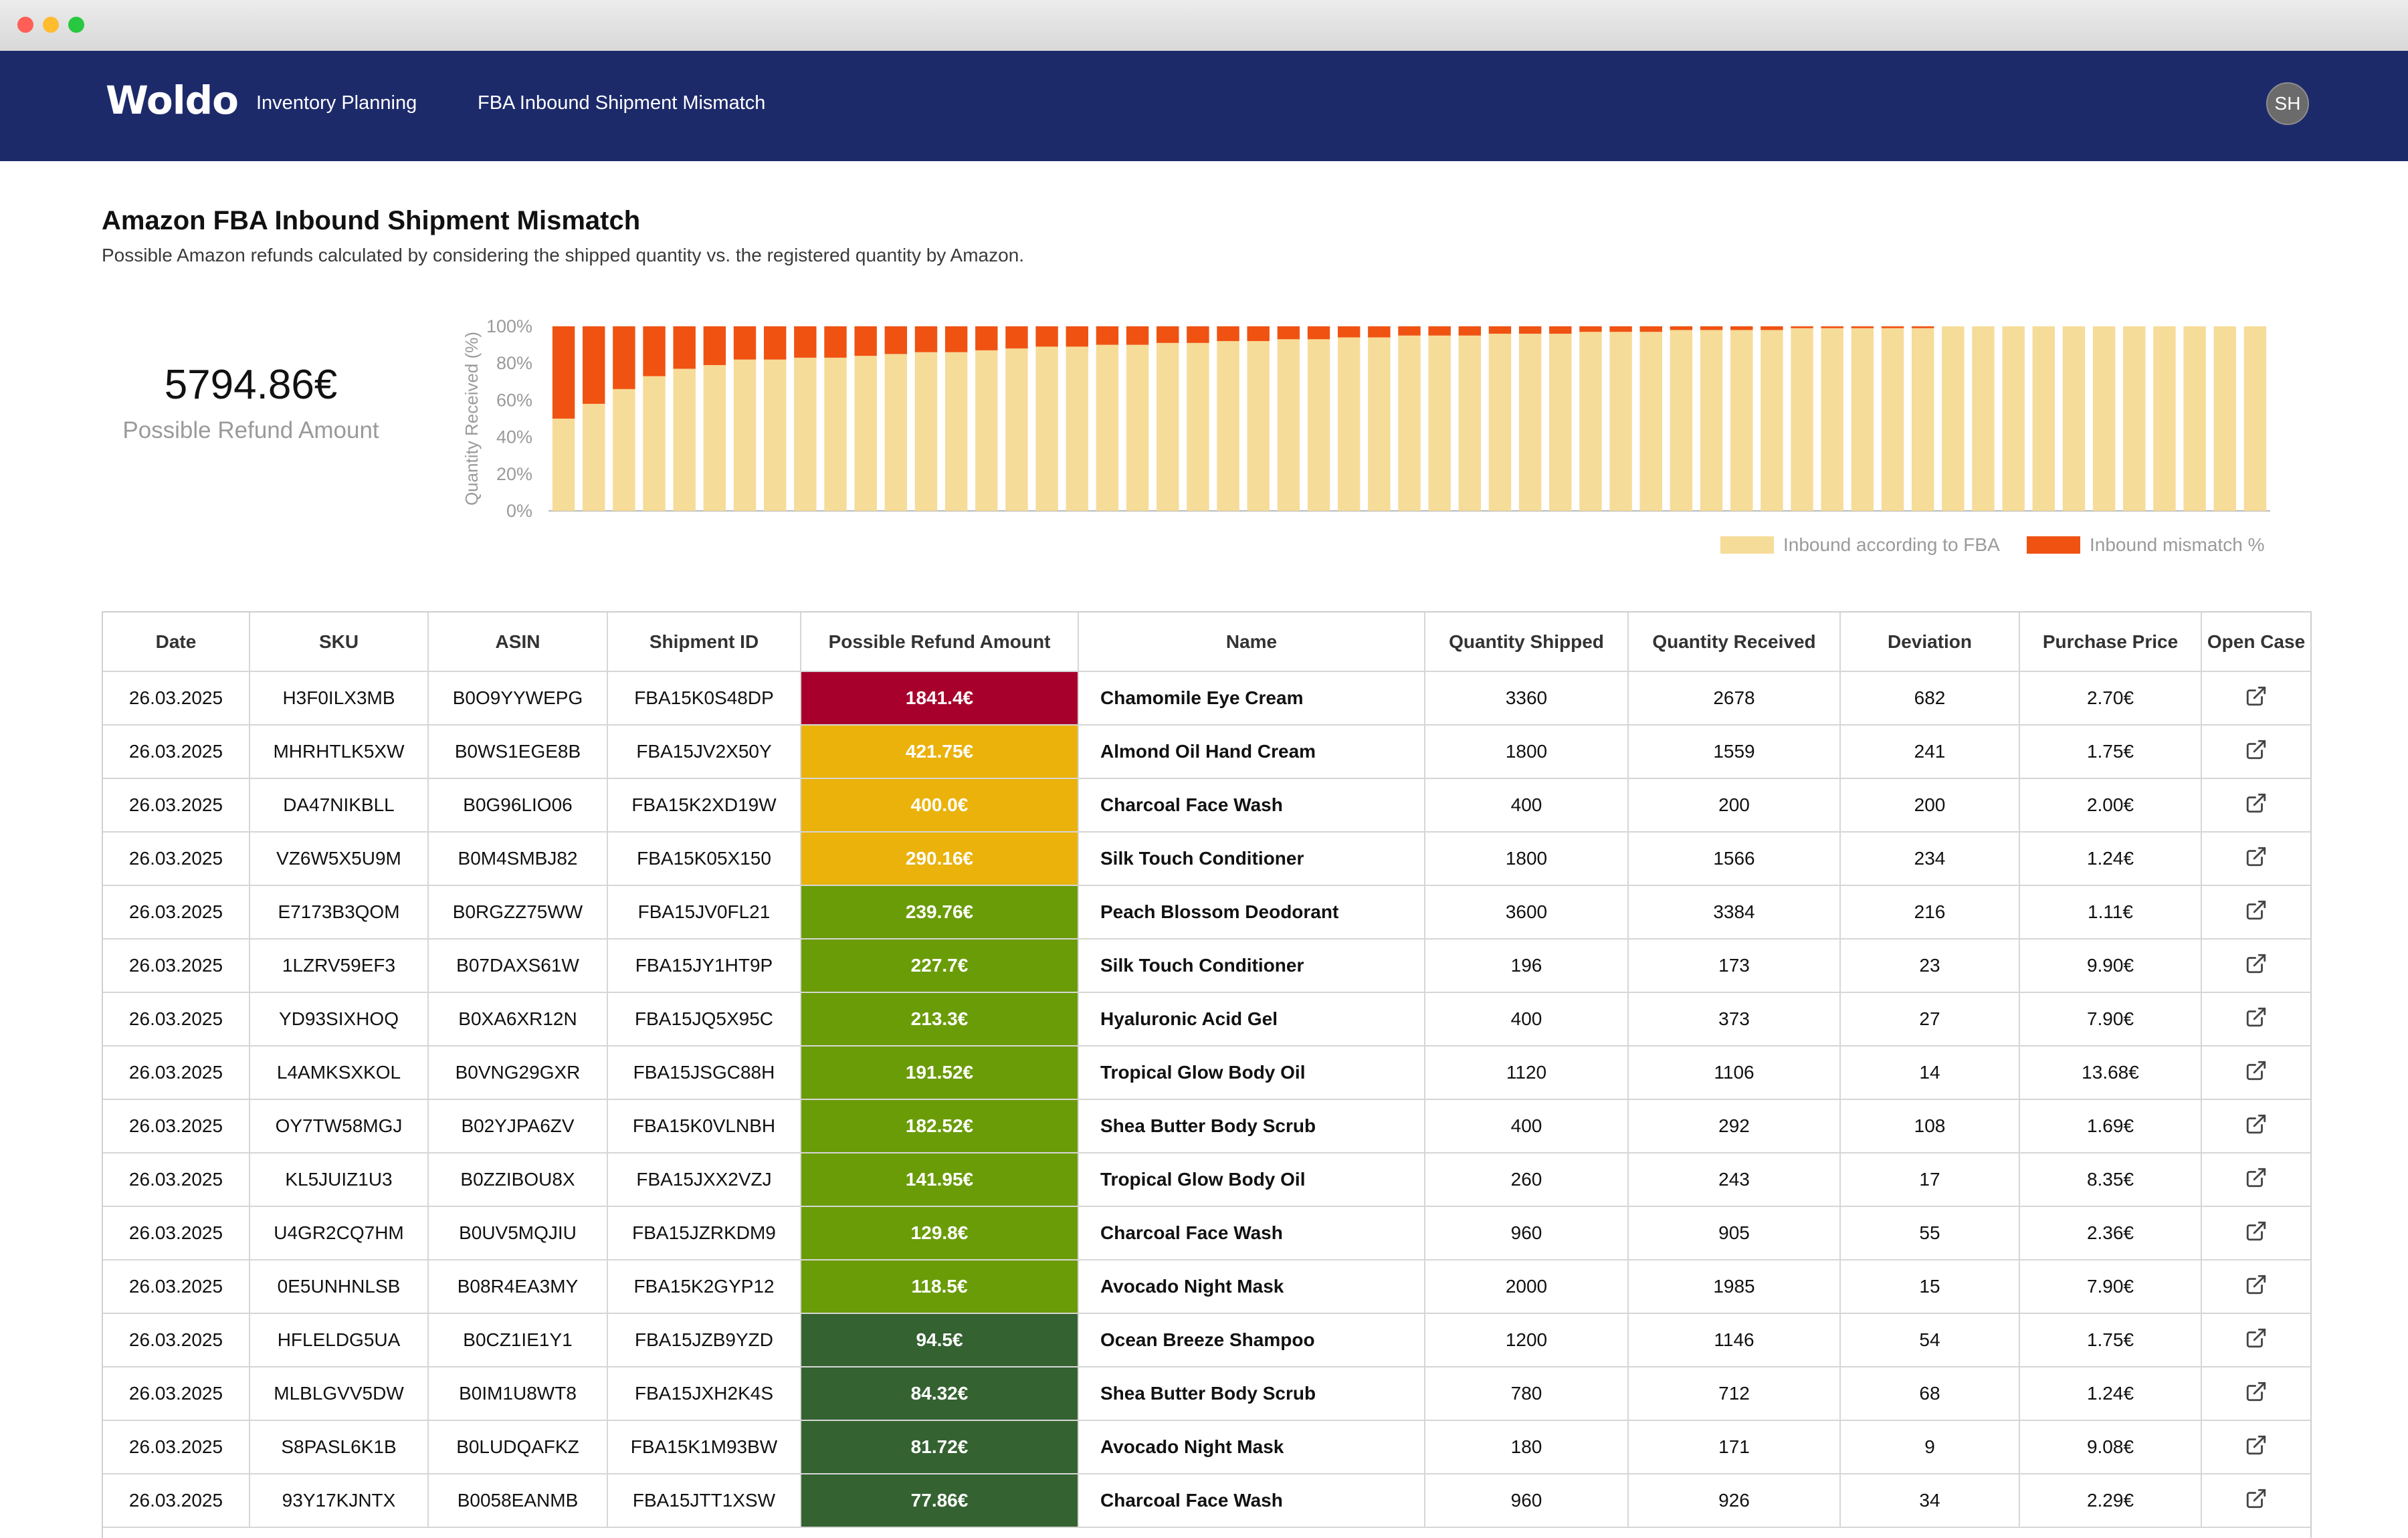 The image size is (2408, 1538). Describe the element at coordinates (2255, 642) in the screenshot. I see `column-header: Open Case` at that location.